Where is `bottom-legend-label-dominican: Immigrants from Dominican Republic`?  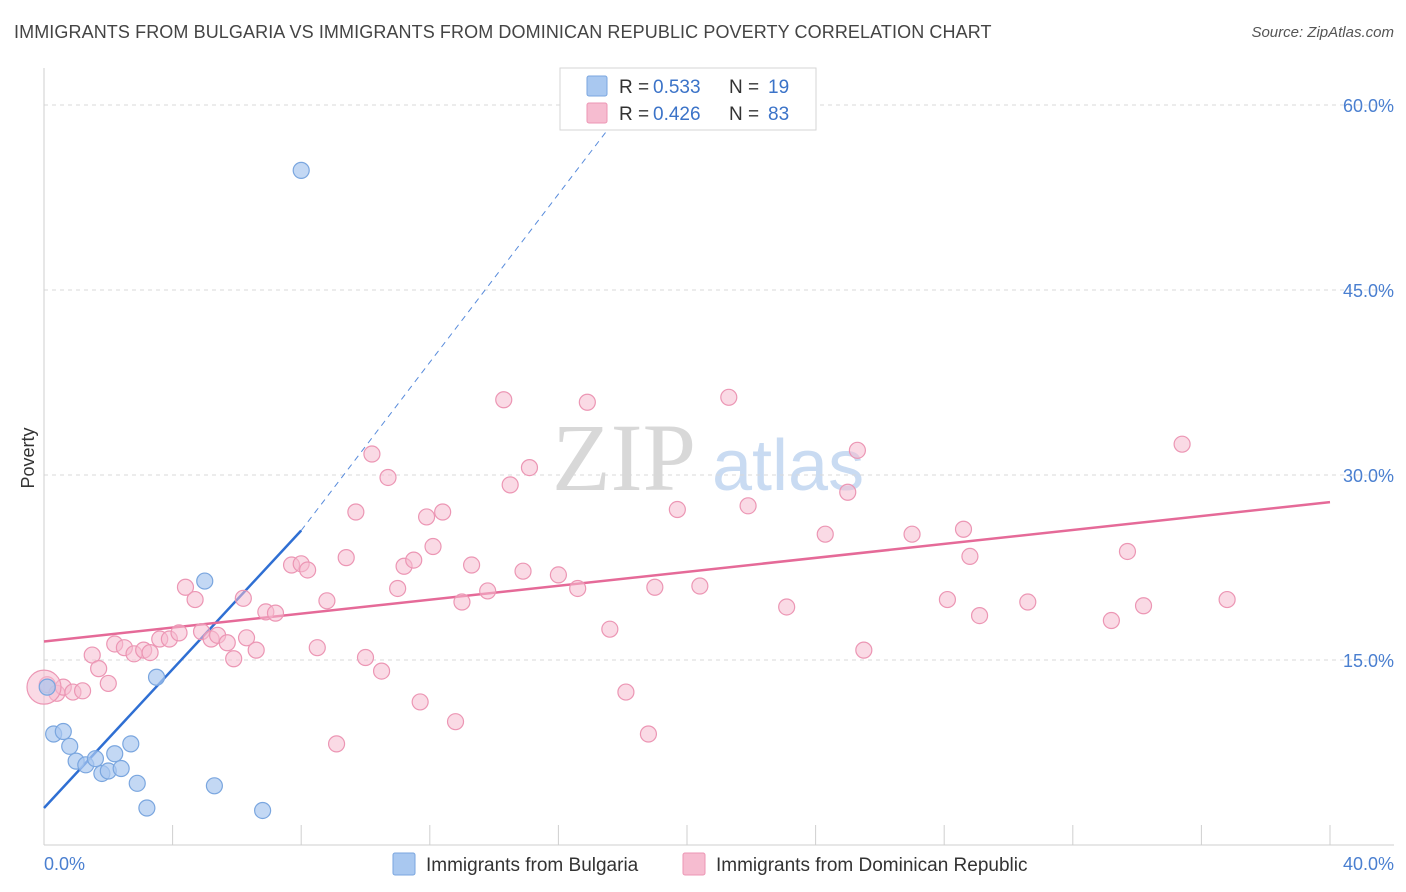 bottom-legend-label-dominican: Immigrants from Dominican Republic is located at coordinates (872, 865).